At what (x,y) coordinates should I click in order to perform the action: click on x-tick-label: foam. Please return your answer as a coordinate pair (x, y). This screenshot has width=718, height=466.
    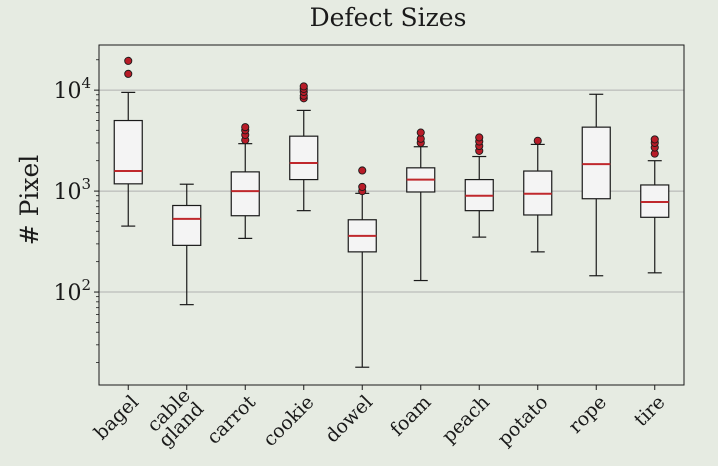
    Looking at the image, I should click on (410, 415).